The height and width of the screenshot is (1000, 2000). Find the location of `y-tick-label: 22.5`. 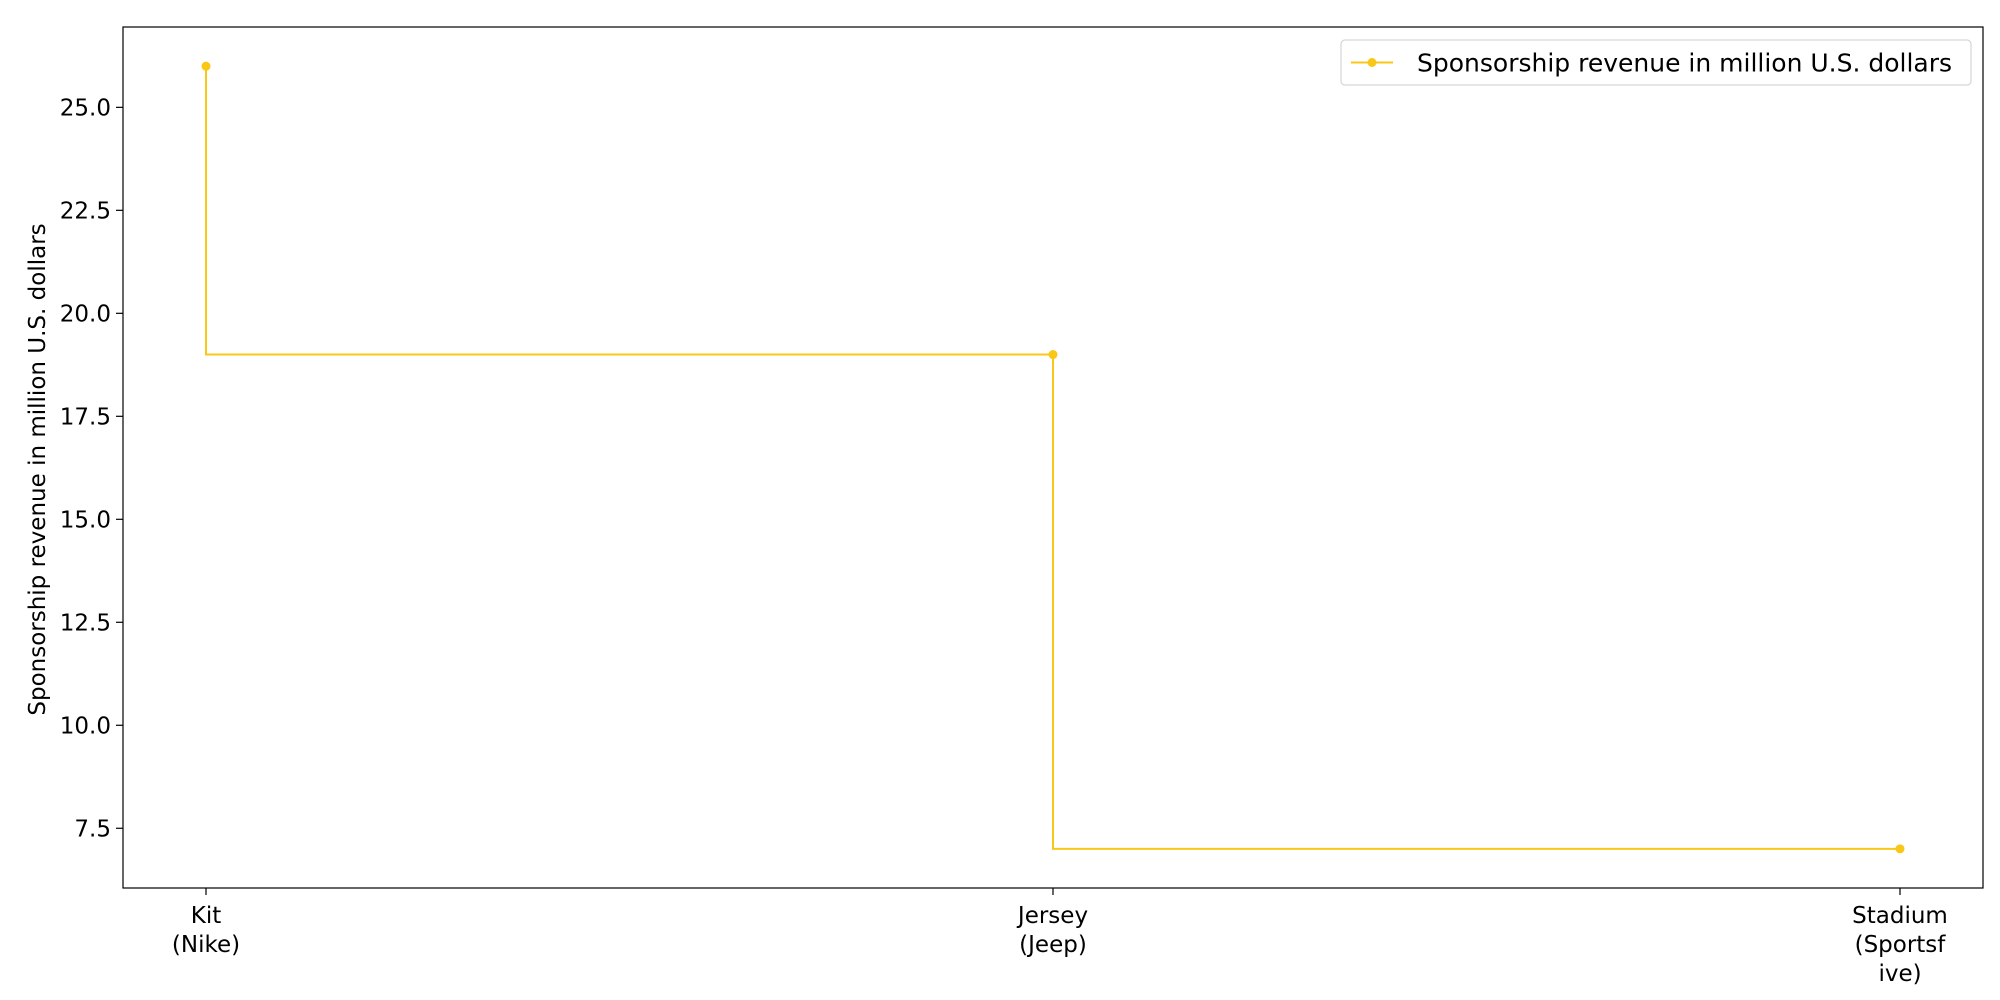

y-tick-label: 22.5 is located at coordinates (85, 211).